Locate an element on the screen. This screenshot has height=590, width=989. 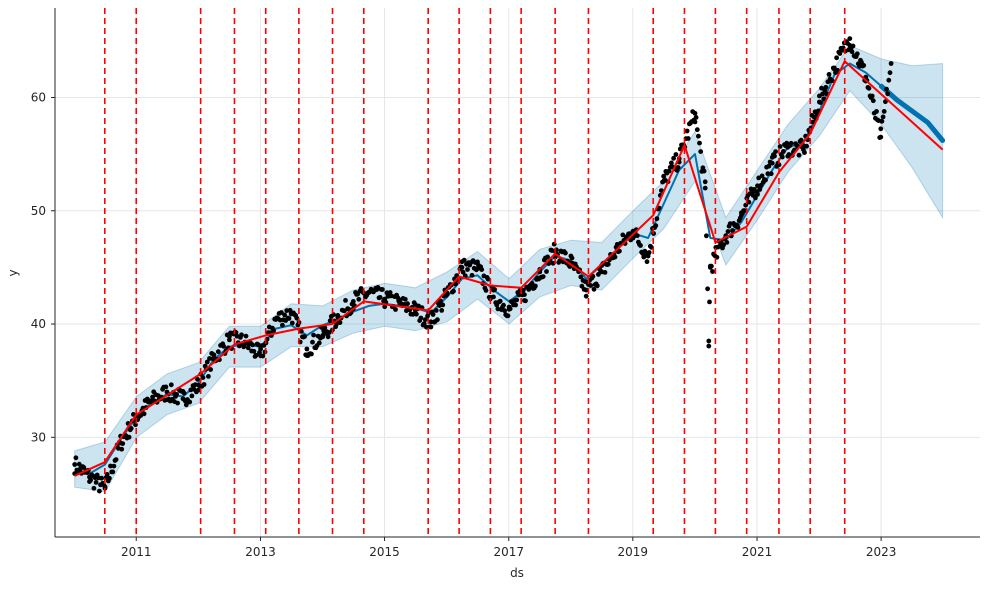
y-tick-label: 50 is located at coordinates (38, 211).